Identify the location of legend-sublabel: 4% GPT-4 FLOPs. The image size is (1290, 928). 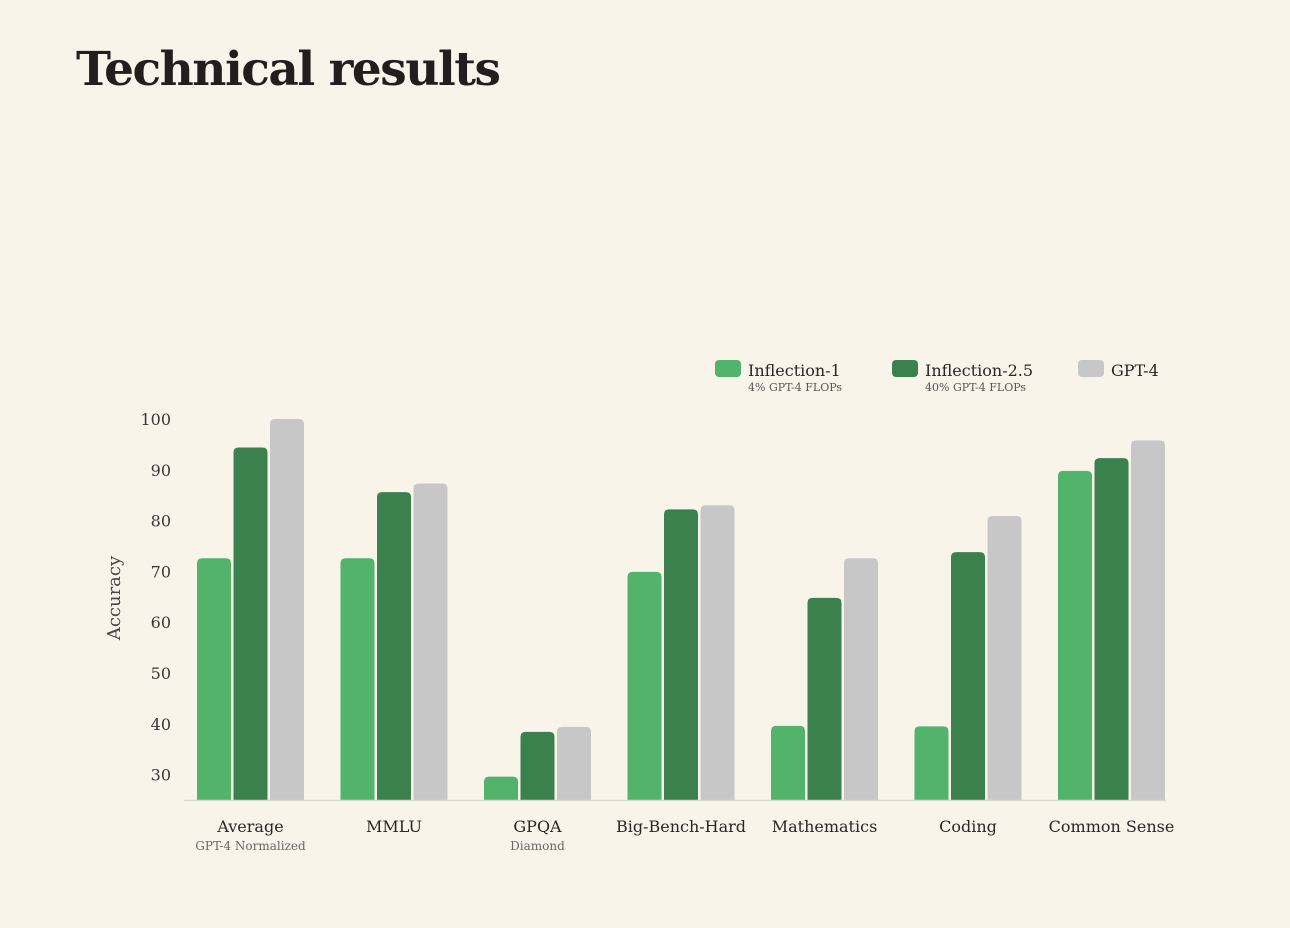
(795, 387).